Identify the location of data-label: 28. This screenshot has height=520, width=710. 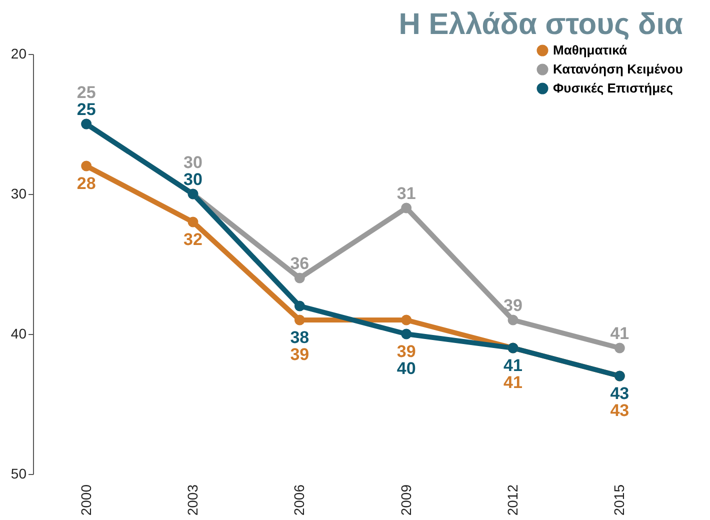
(86, 183).